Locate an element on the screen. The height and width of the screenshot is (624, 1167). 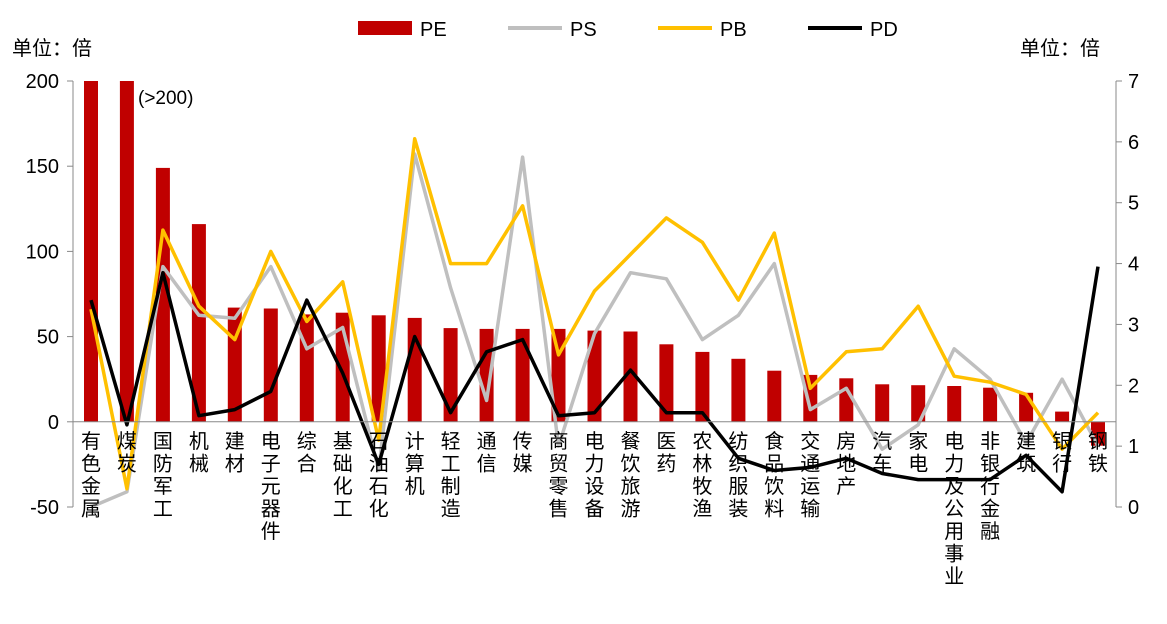
category-label: 计算机 is located at coordinates (415, 463).